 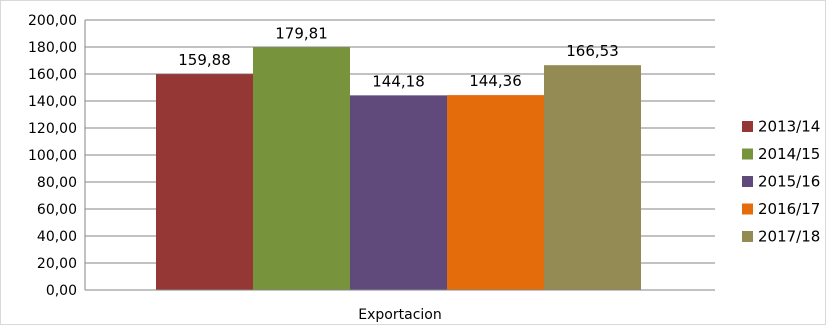 I want to click on legend-label: 2014/15, so click(x=789, y=154).